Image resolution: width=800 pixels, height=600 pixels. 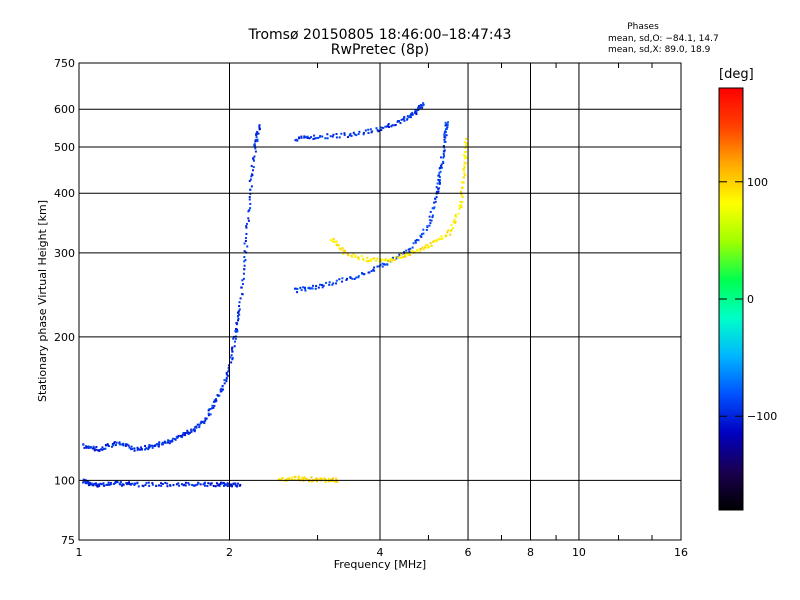 What do you see at coordinates (468, 552) in the screenshot?
I see `x-tick-label: 6` at bounding box center [468, 552].